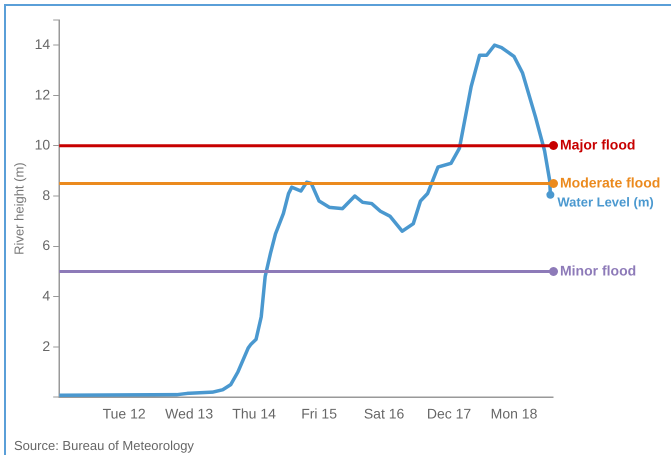 Image resolution: width=671 pixels, height=455 pixels. I want to click on y-tick-label: 12, so click(42, 94).